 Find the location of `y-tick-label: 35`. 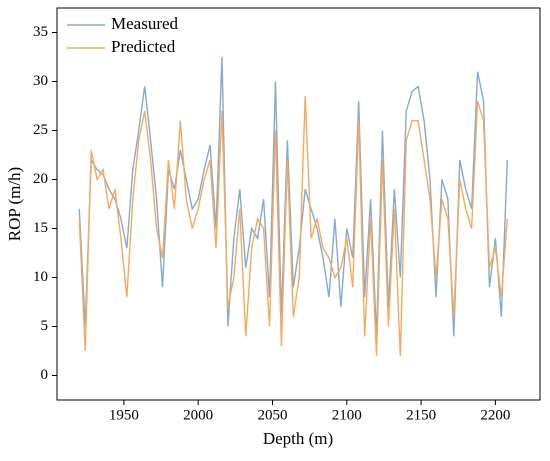

y-tick-label: 35 is located at coordinates (40, 32).